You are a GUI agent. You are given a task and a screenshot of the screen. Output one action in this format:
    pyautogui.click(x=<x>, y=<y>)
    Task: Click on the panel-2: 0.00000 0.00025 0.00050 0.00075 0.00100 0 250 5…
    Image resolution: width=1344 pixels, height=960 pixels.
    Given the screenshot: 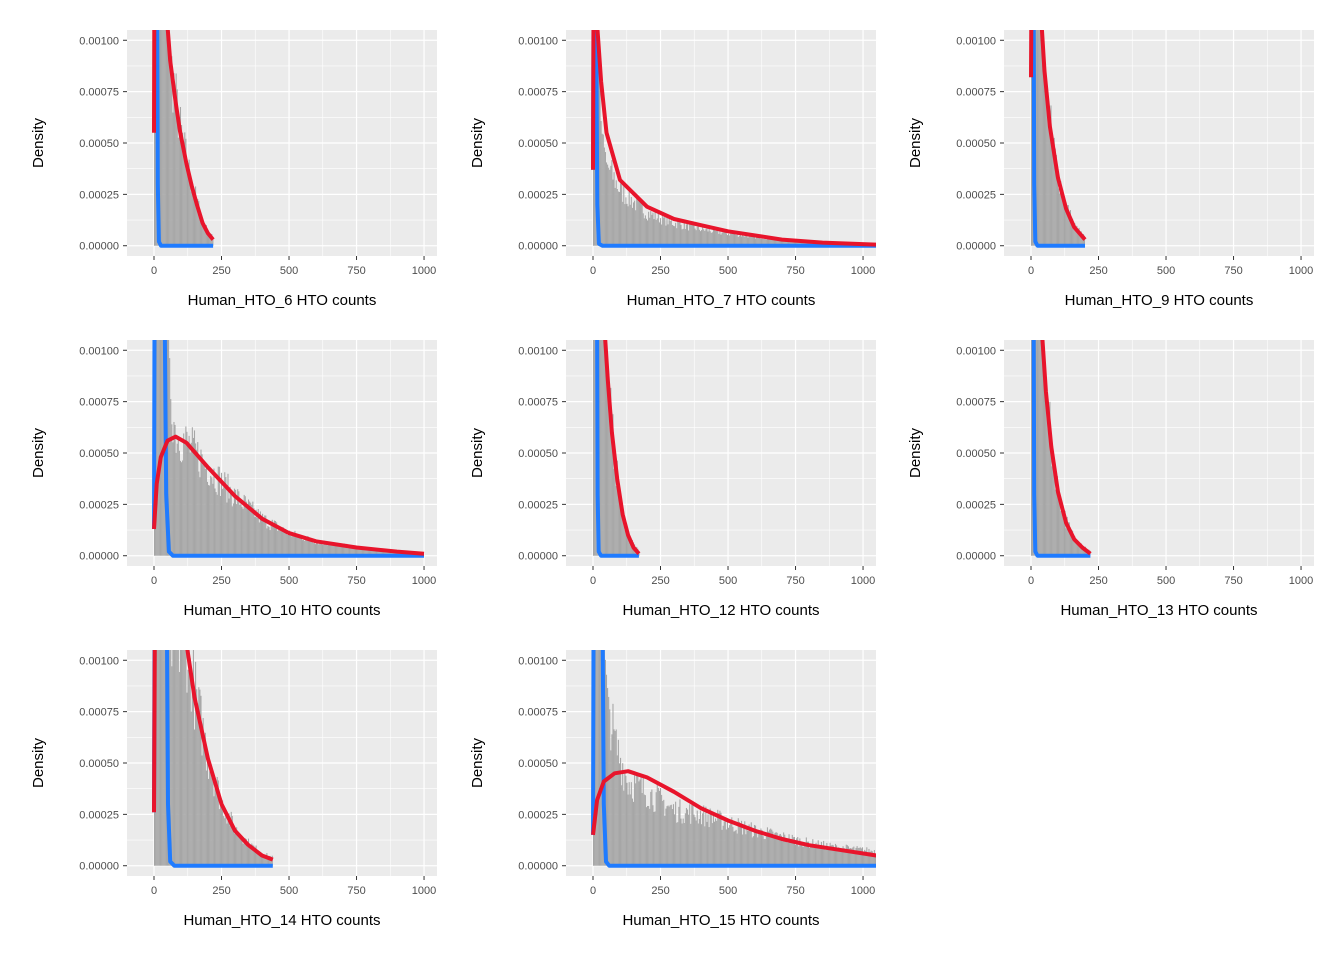 What is the action you would take?
    pyautogui.click(x=672, y=169)
    